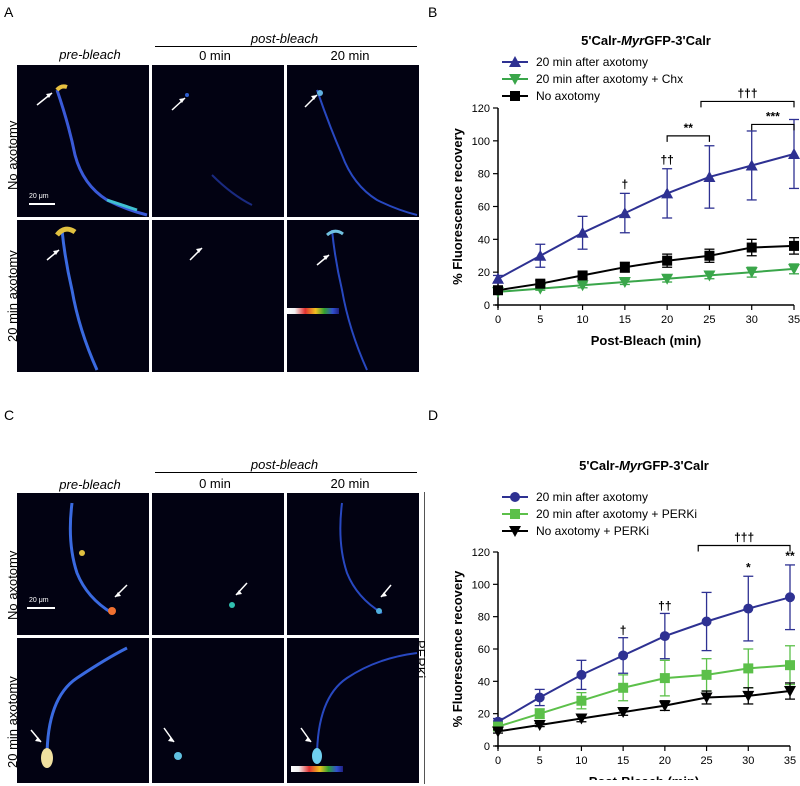  Describe the element at coordinates (752, 320) in the screenshot. I see `x-tick-label: 30` at that location.